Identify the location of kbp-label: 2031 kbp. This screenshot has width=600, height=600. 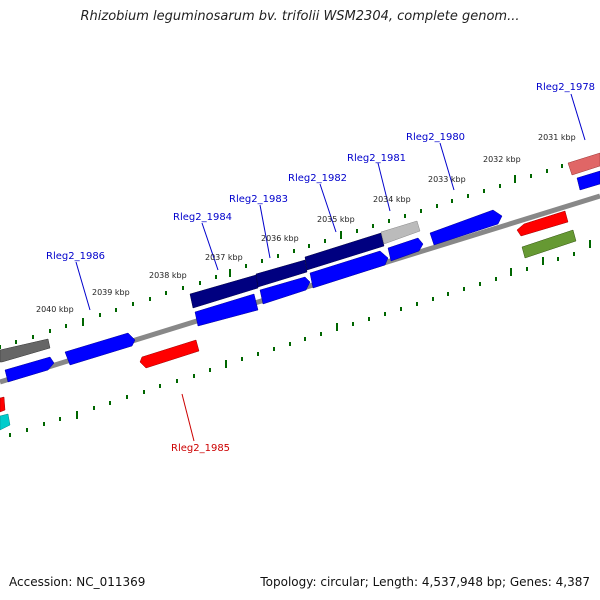
(557, 137).